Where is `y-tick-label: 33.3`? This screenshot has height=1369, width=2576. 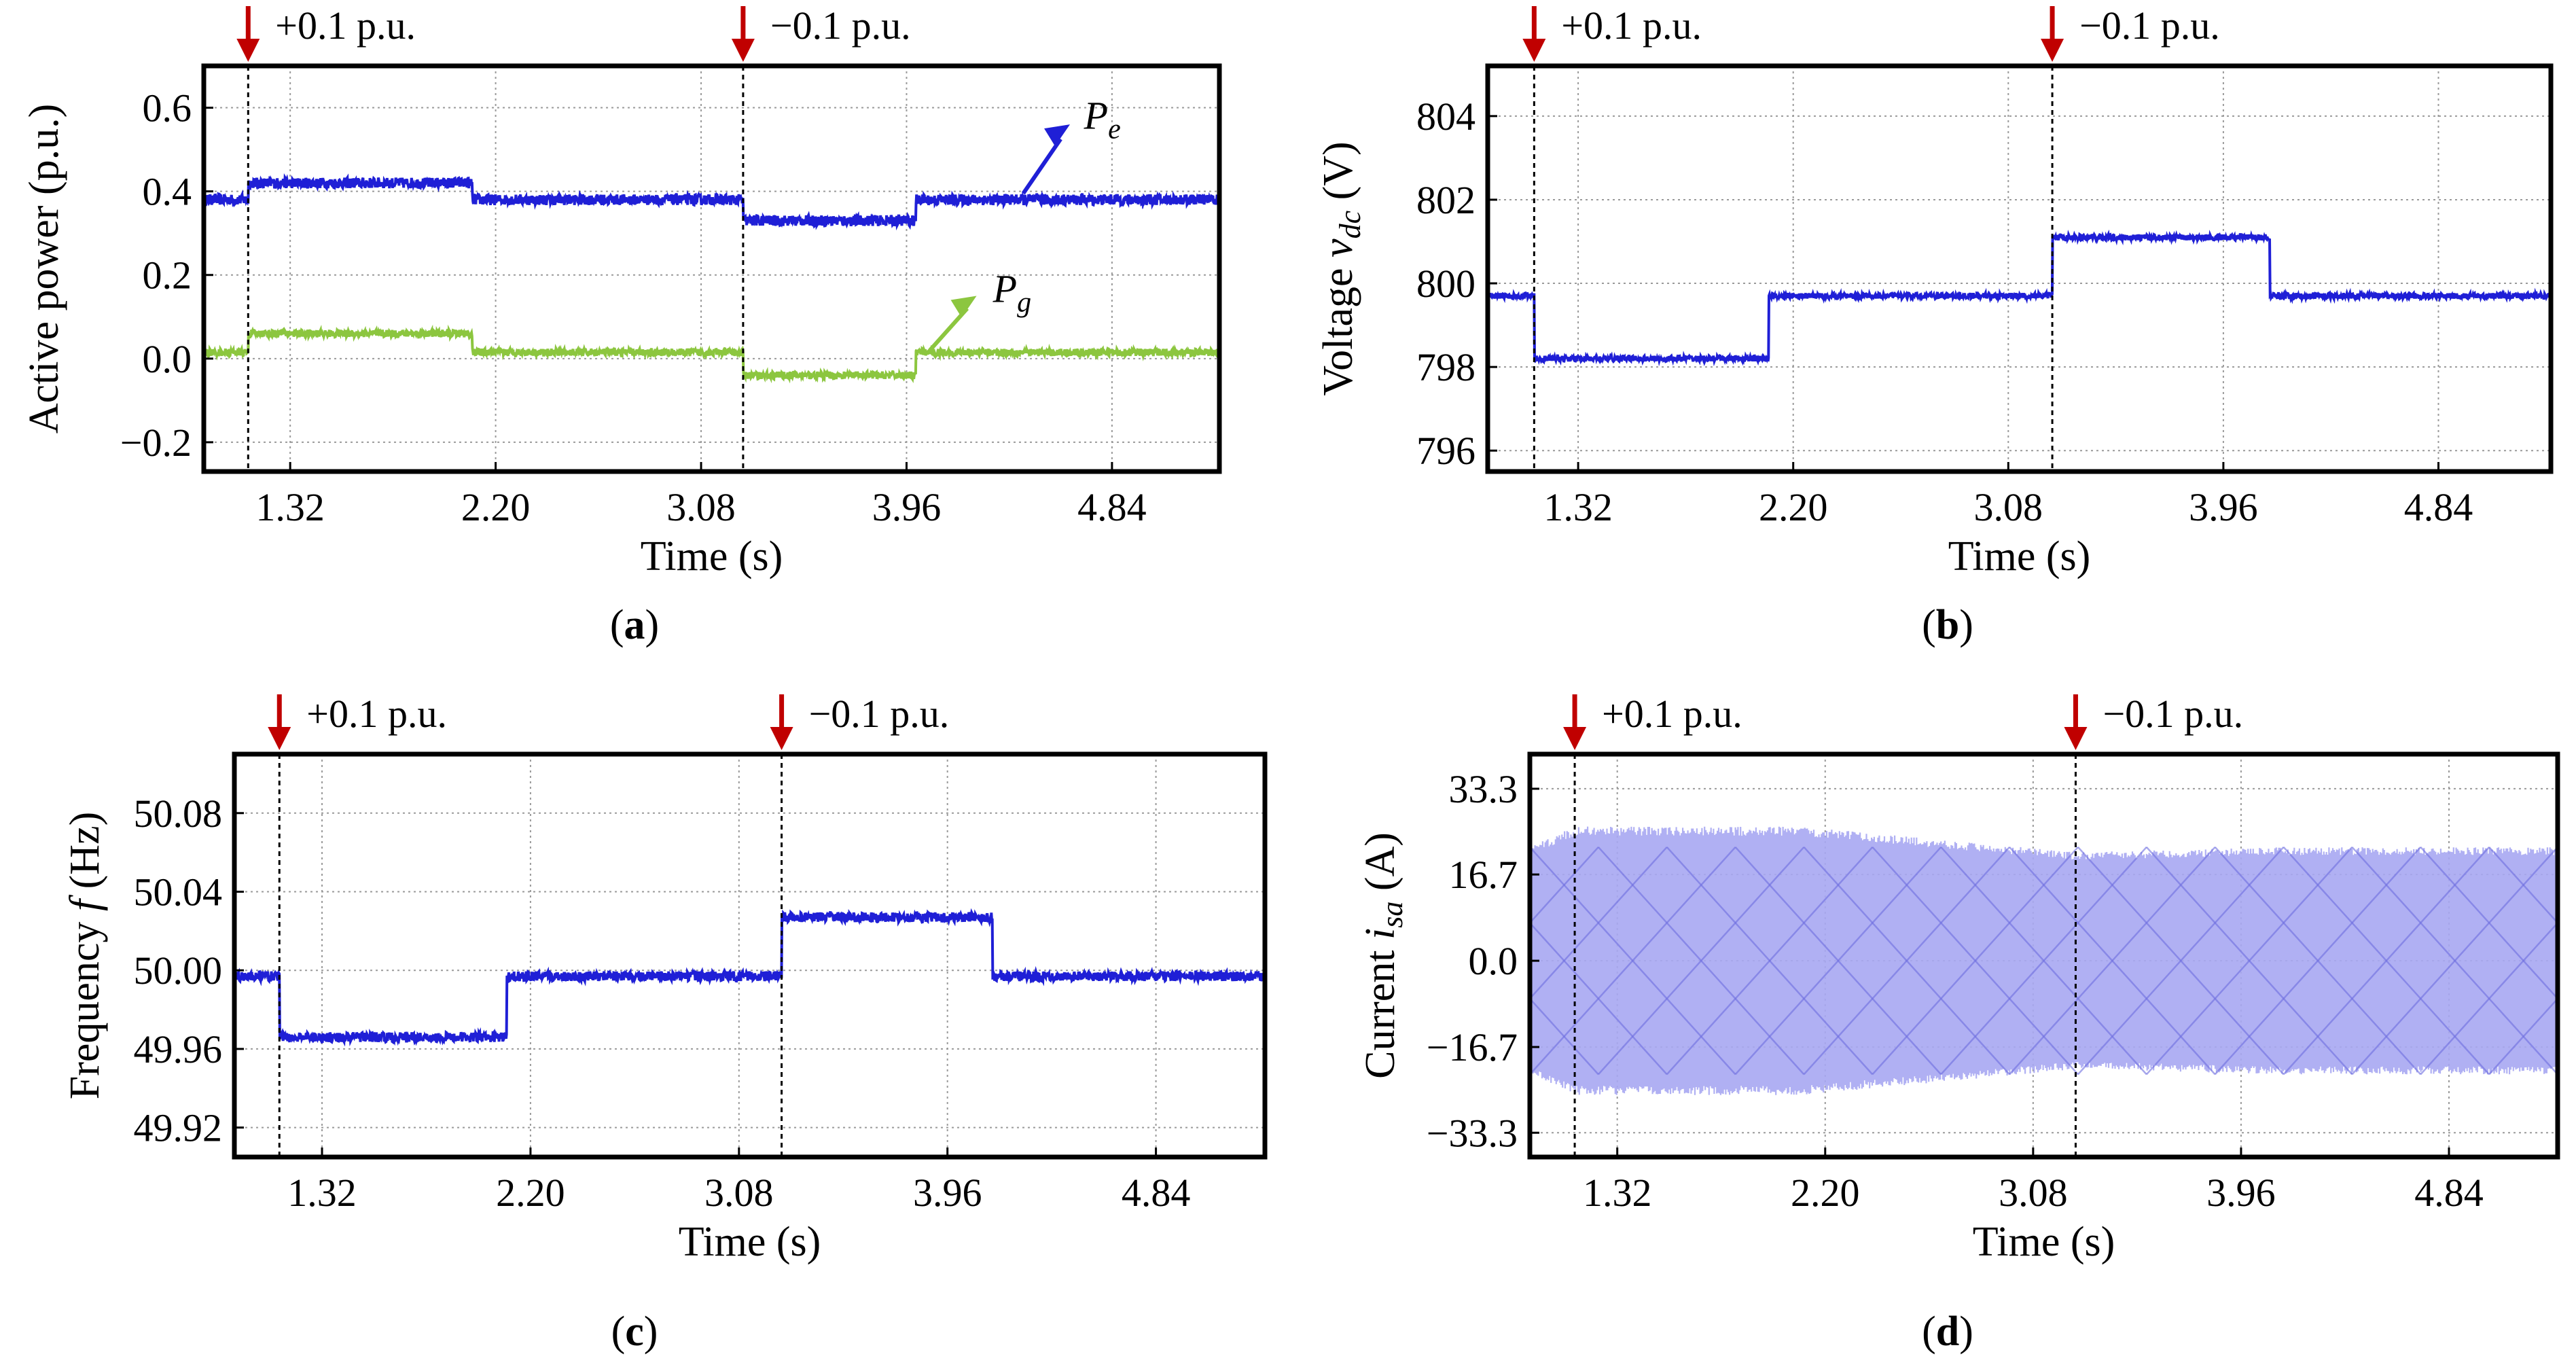 y-tick-label: 33.3 is located at coordinates (1483, 789).